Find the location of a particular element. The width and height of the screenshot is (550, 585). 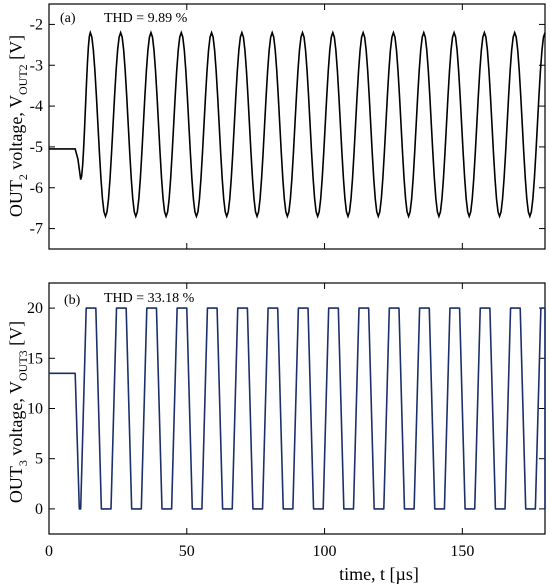

panel-a-ytick-label: -5 is located at coordinates (36, 147).